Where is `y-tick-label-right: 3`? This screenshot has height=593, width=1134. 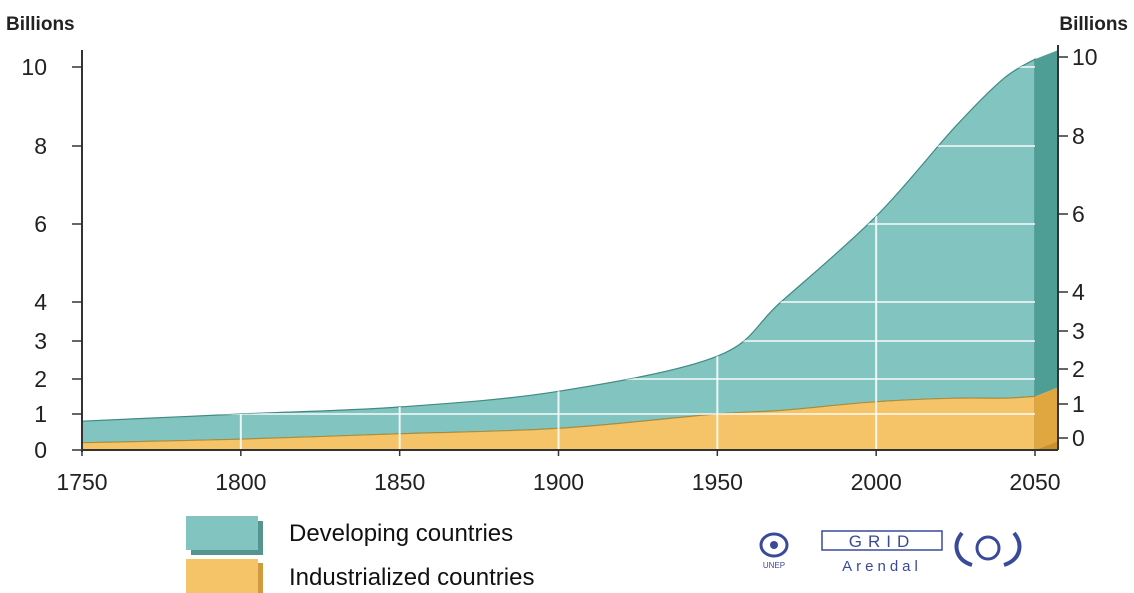 y-tick-label-right: 3 is located at coordinates (1078, 331).